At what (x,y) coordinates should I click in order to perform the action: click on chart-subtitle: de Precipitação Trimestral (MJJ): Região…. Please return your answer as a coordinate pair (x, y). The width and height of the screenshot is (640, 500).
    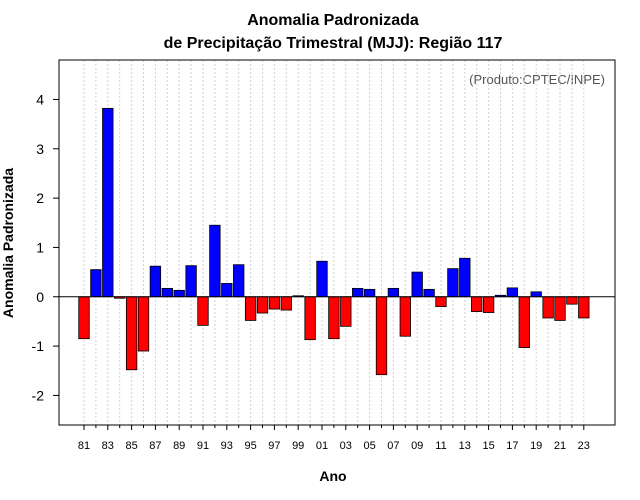
    Looking at the image, I should click on (333, 43).